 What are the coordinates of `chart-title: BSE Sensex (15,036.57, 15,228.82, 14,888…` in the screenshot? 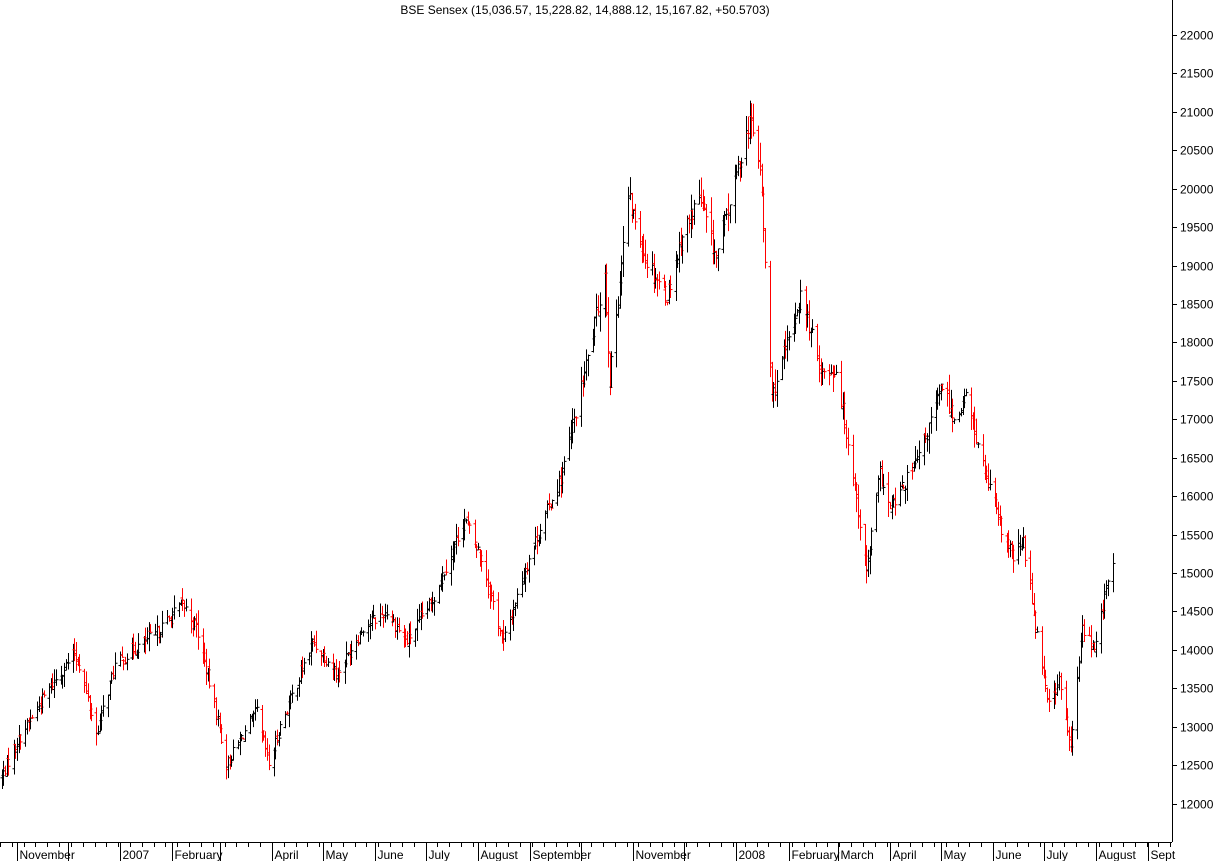 It's located at (585, 10).